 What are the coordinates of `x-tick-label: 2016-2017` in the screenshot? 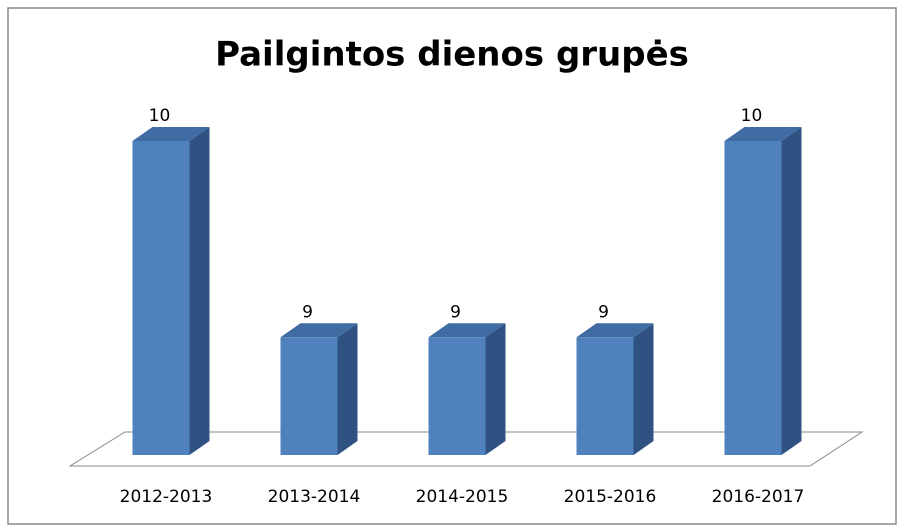 It's located at (758, 497).